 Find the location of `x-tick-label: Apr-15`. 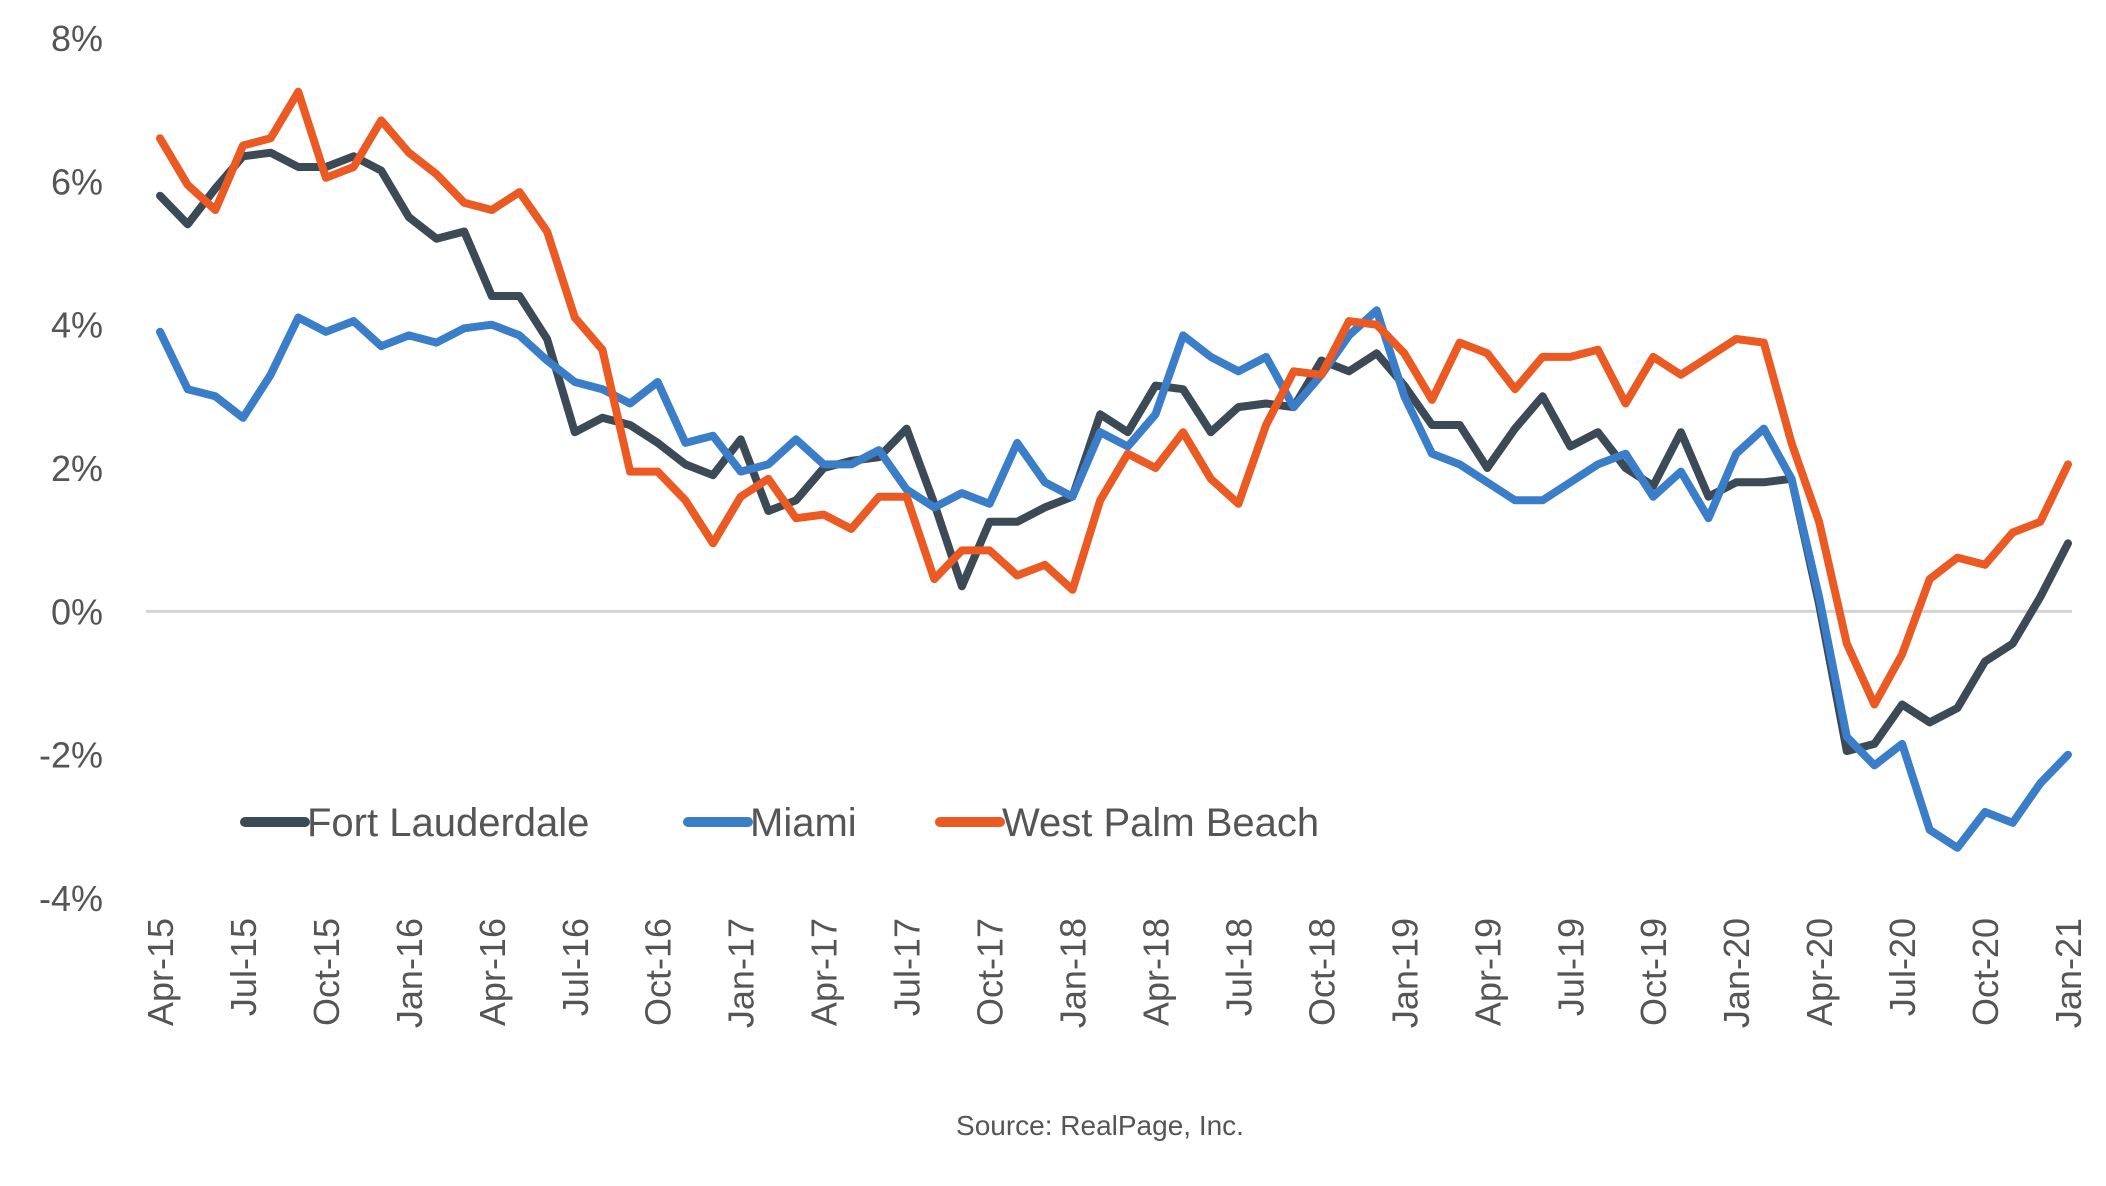

x-tick-label: Apr-15 is located at coordinates (160, 972).